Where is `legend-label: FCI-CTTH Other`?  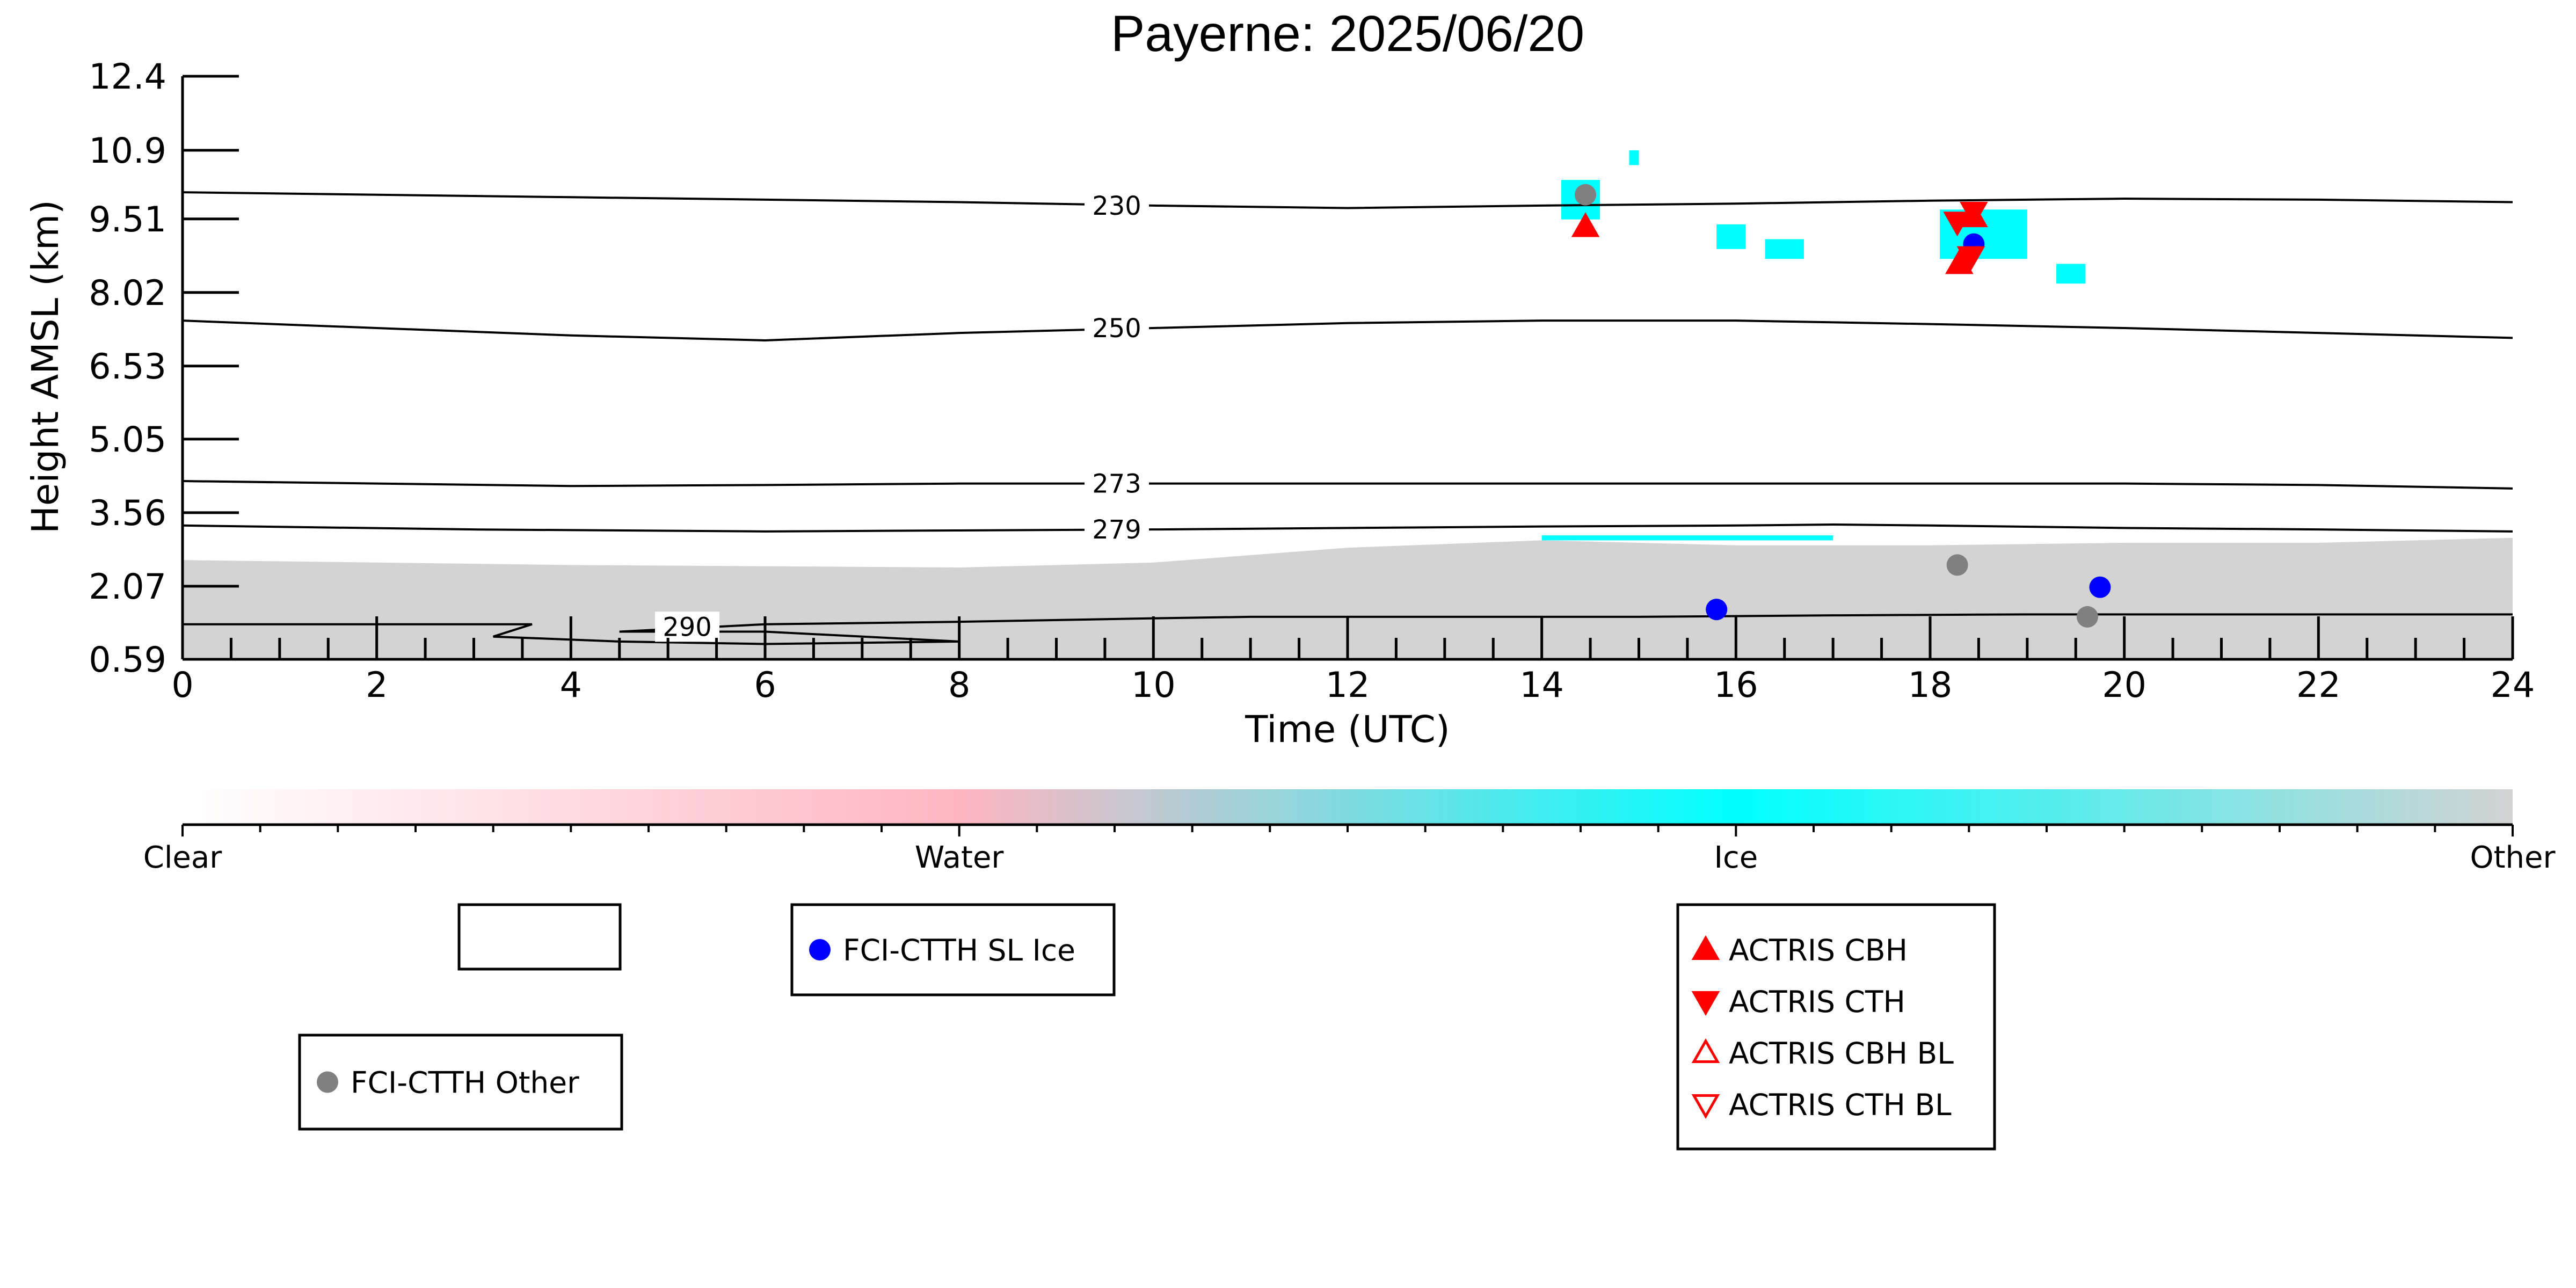
legend-label: FCI-CTTH Other is located at coordinates (465, 1083).